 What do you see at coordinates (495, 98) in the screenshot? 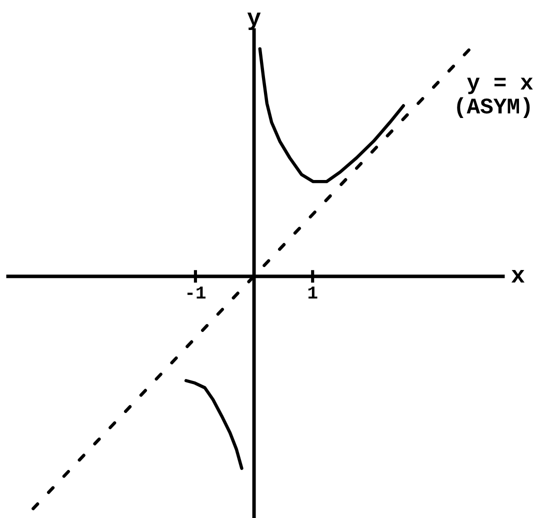
I see `annotation: y = x (ASYM)` at bounding box center [495, 98].